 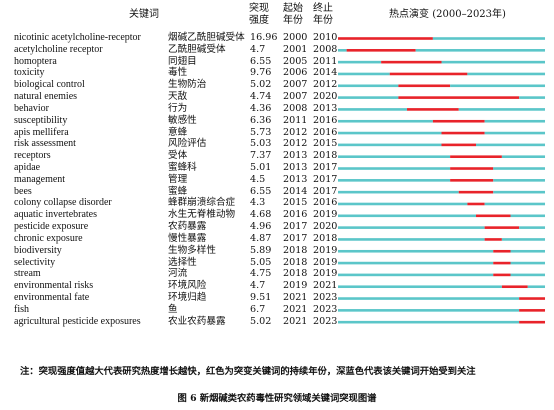 What do you see at coordinates (178, 191) in the screenshot?
I see `keyword-zh: 蜜蜂` at bounding box center [178, 191].